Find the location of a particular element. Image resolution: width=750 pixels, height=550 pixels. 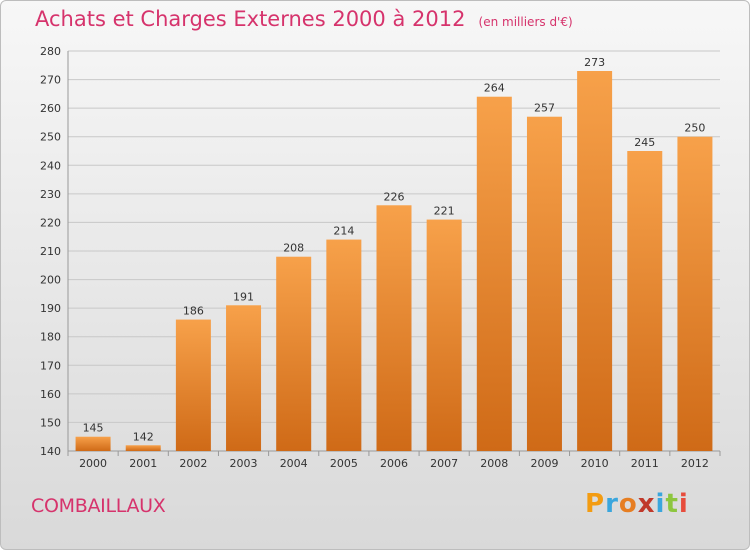

value-label: 186 is located at coordinates (193, 311).